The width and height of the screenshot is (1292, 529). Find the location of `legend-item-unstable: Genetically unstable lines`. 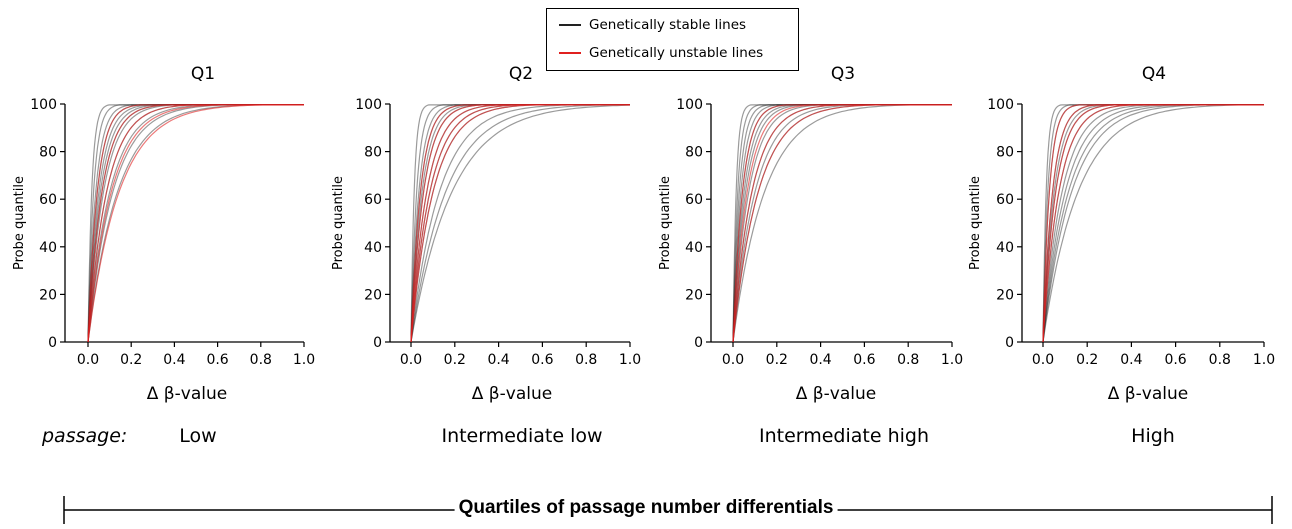

legend-item-unstable: Genetically unstable lines is located at coordinates (661, 53).